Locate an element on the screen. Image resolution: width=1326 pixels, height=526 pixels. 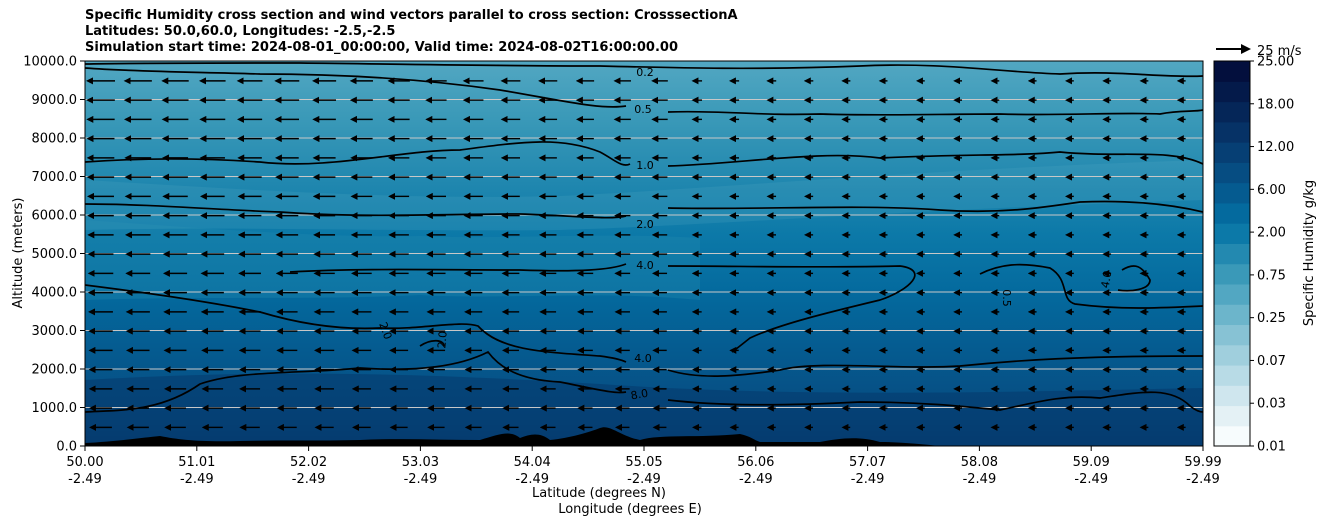
quiver-key: 25 m/s is located at coordinates (1259, 51).